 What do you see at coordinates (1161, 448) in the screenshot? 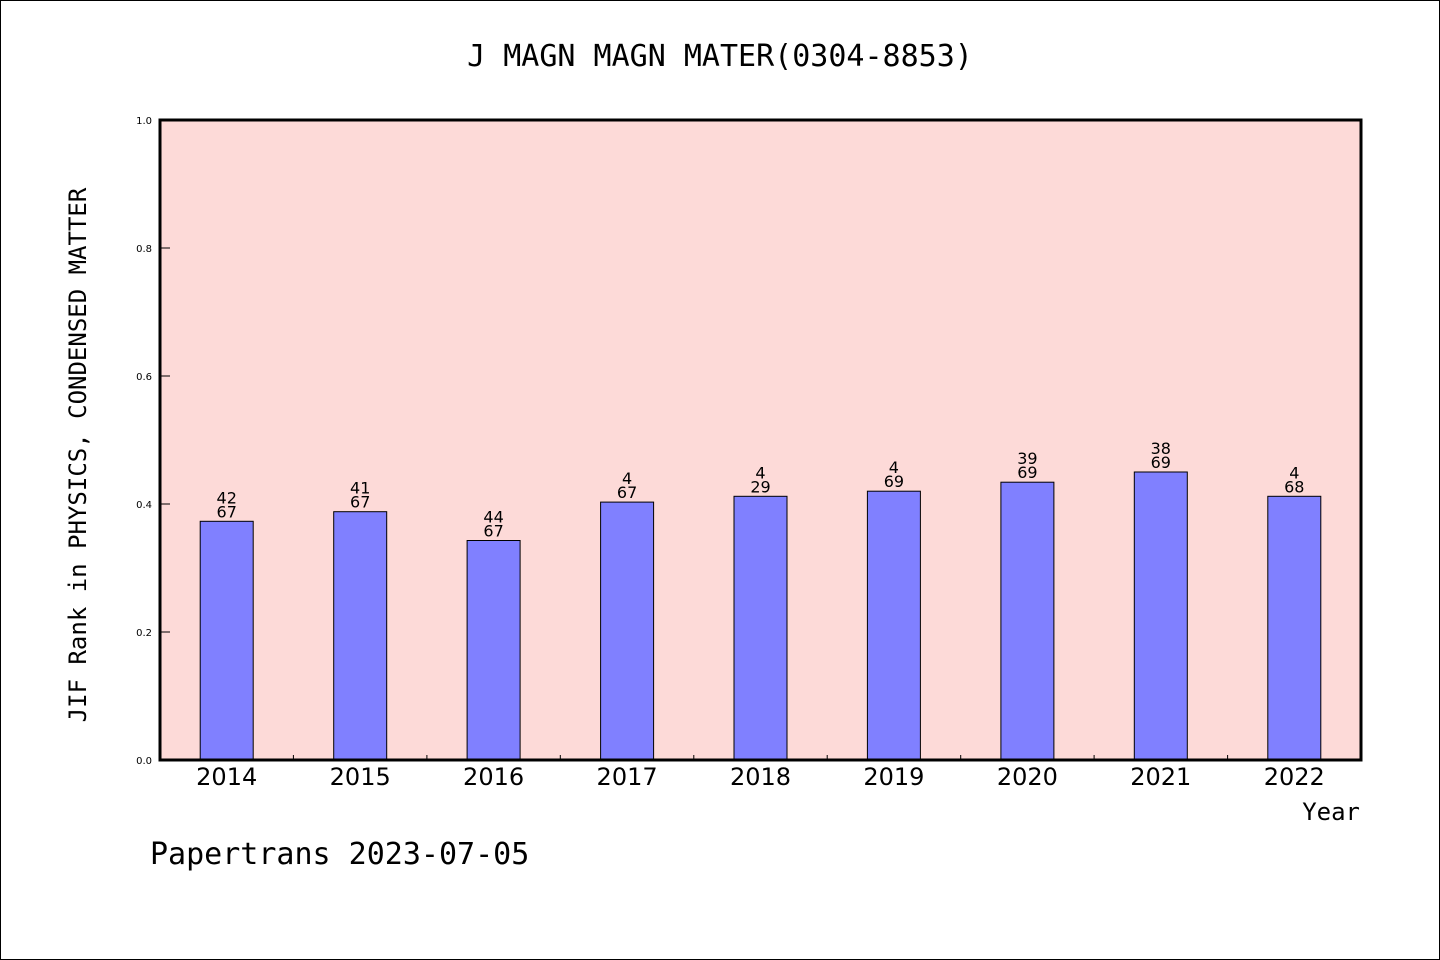
I see `bar-label-rank: 38` at bounding box center [1161, 448].